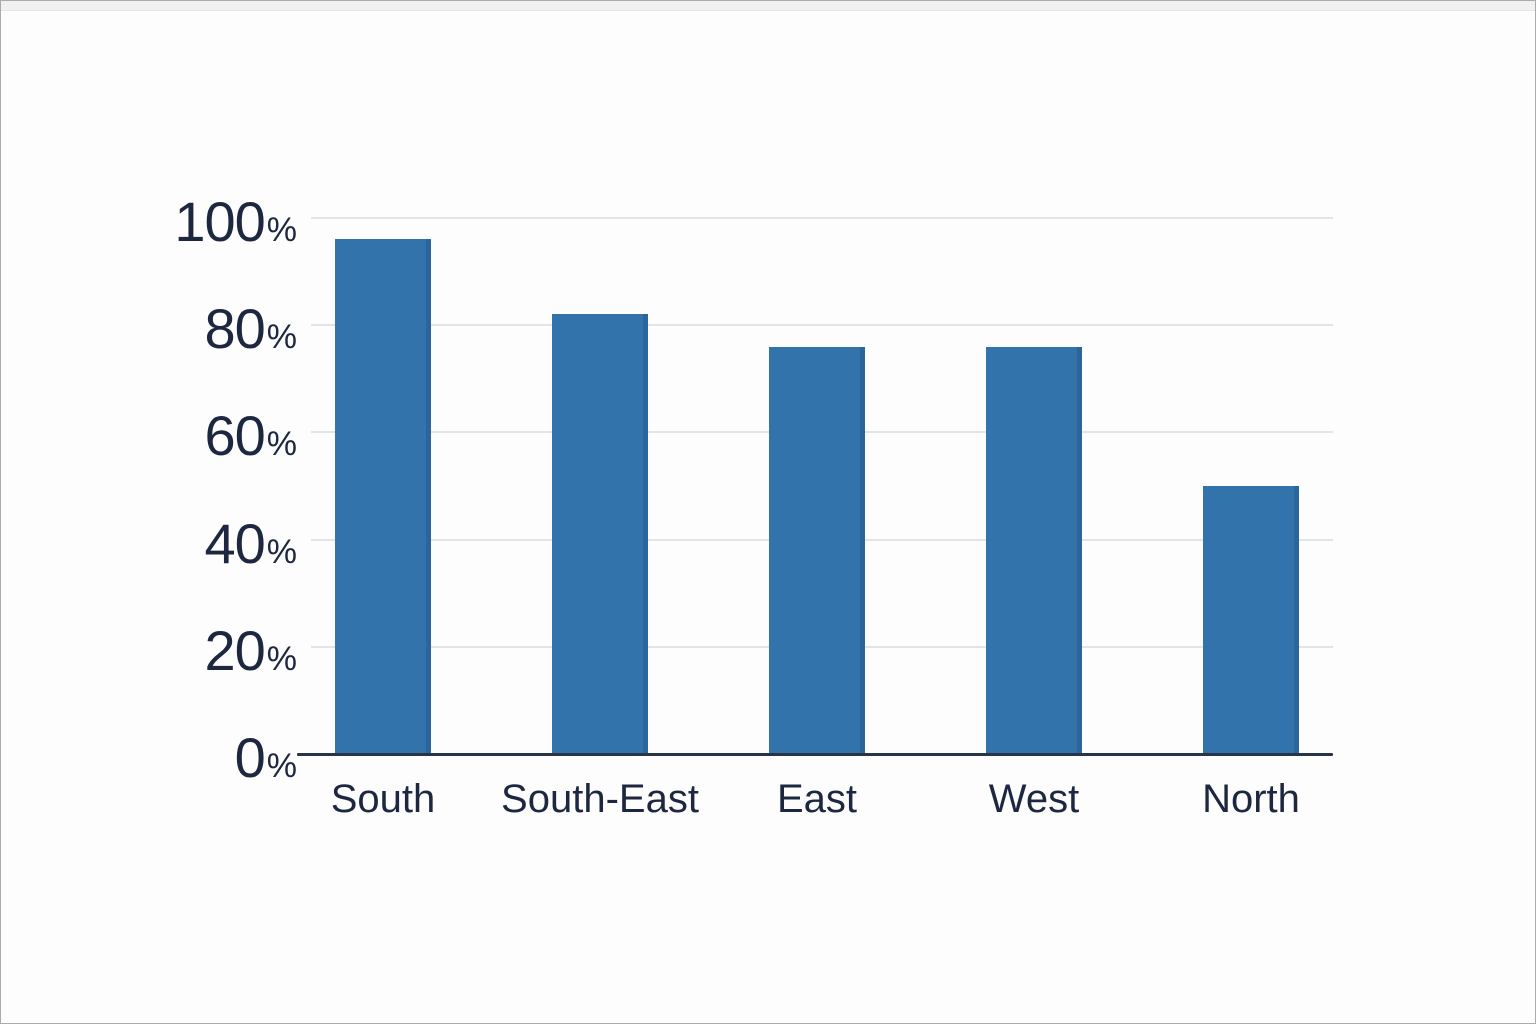  I want to click on y-tick-label-40: 40%, so click(250, 543).